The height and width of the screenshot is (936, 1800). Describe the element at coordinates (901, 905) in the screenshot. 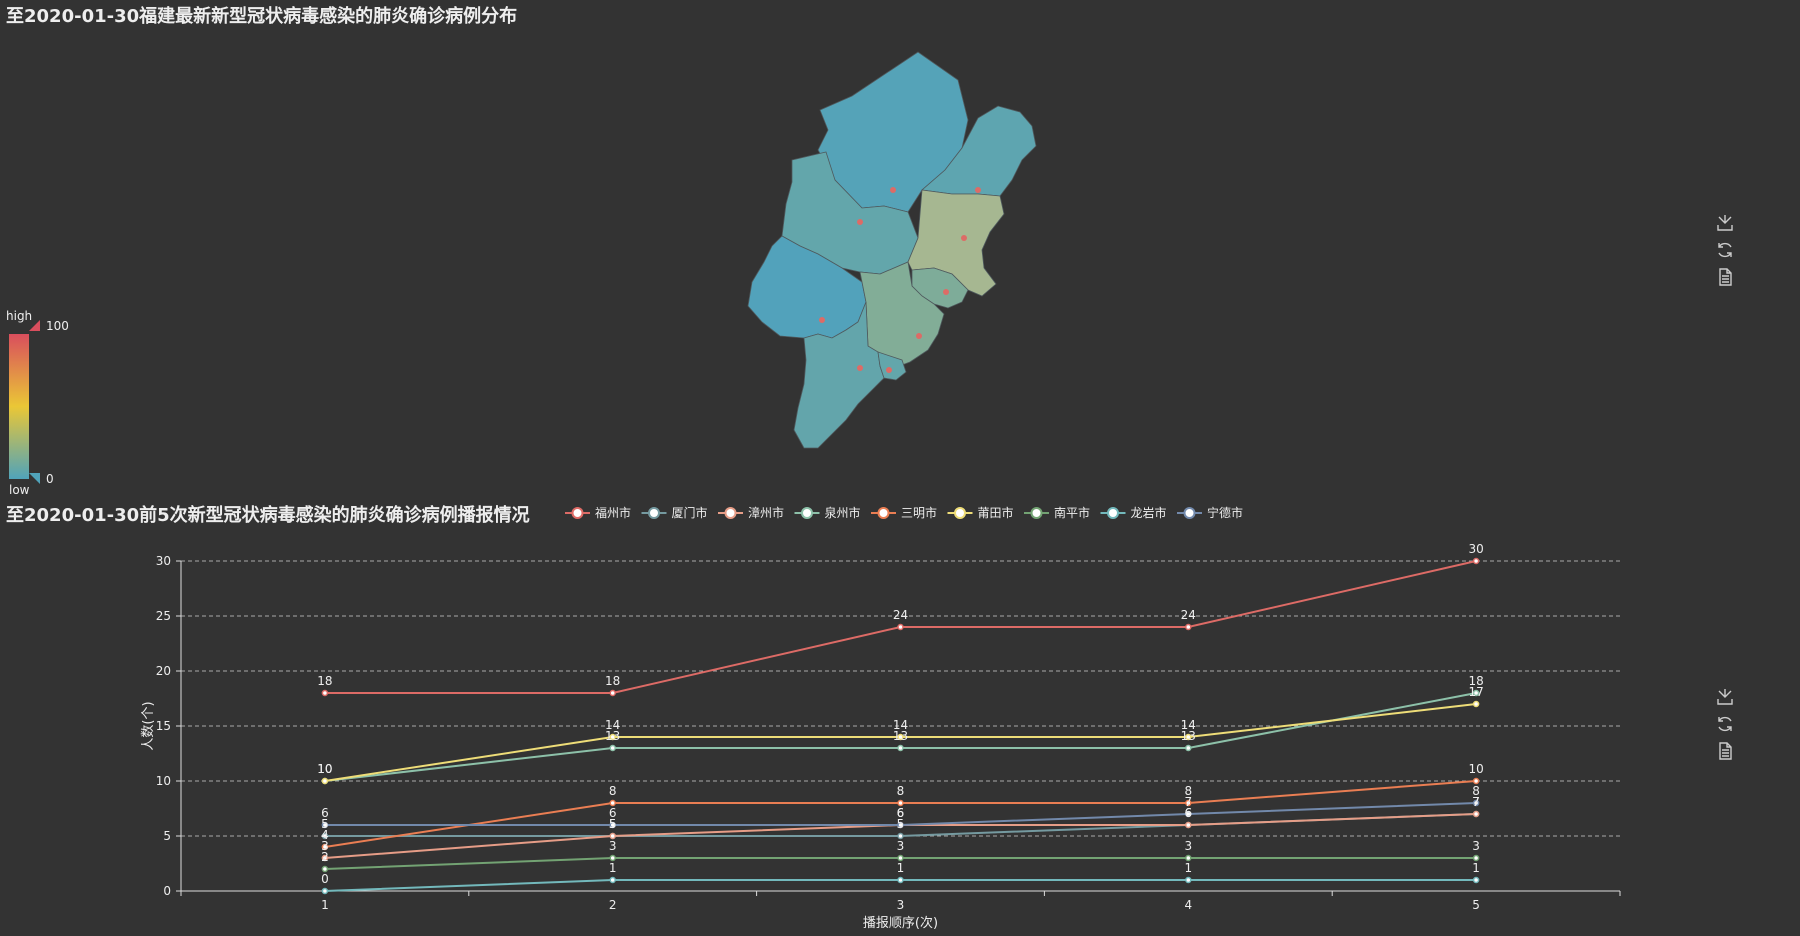

I see `x-tick-label: 3` at that location.